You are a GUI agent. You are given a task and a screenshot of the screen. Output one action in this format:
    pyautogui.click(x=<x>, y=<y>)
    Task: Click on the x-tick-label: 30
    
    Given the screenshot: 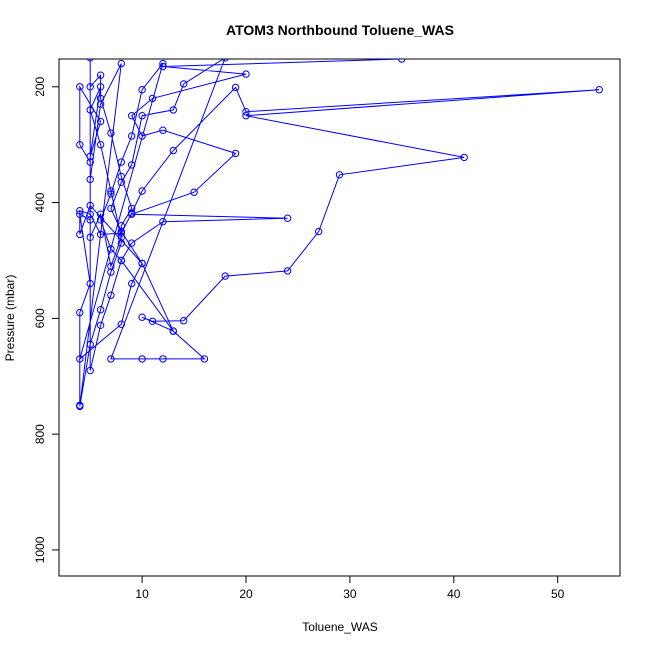 What is the action you would take?
    pyautogui.click(x=350, y=594)
    